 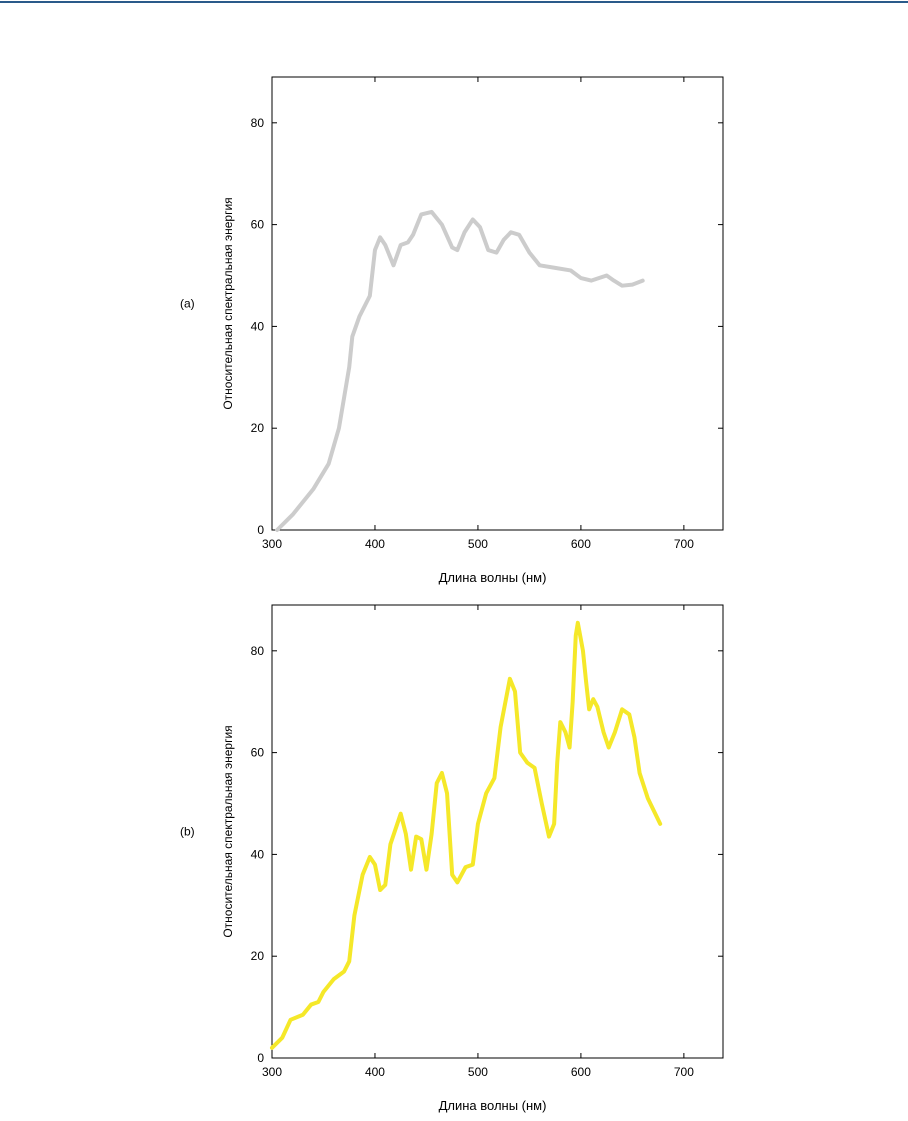 What do you see at coordinates (187, 304) in the screenshot?
I see `panel-label: (a)` at bounding box center [187, 304].